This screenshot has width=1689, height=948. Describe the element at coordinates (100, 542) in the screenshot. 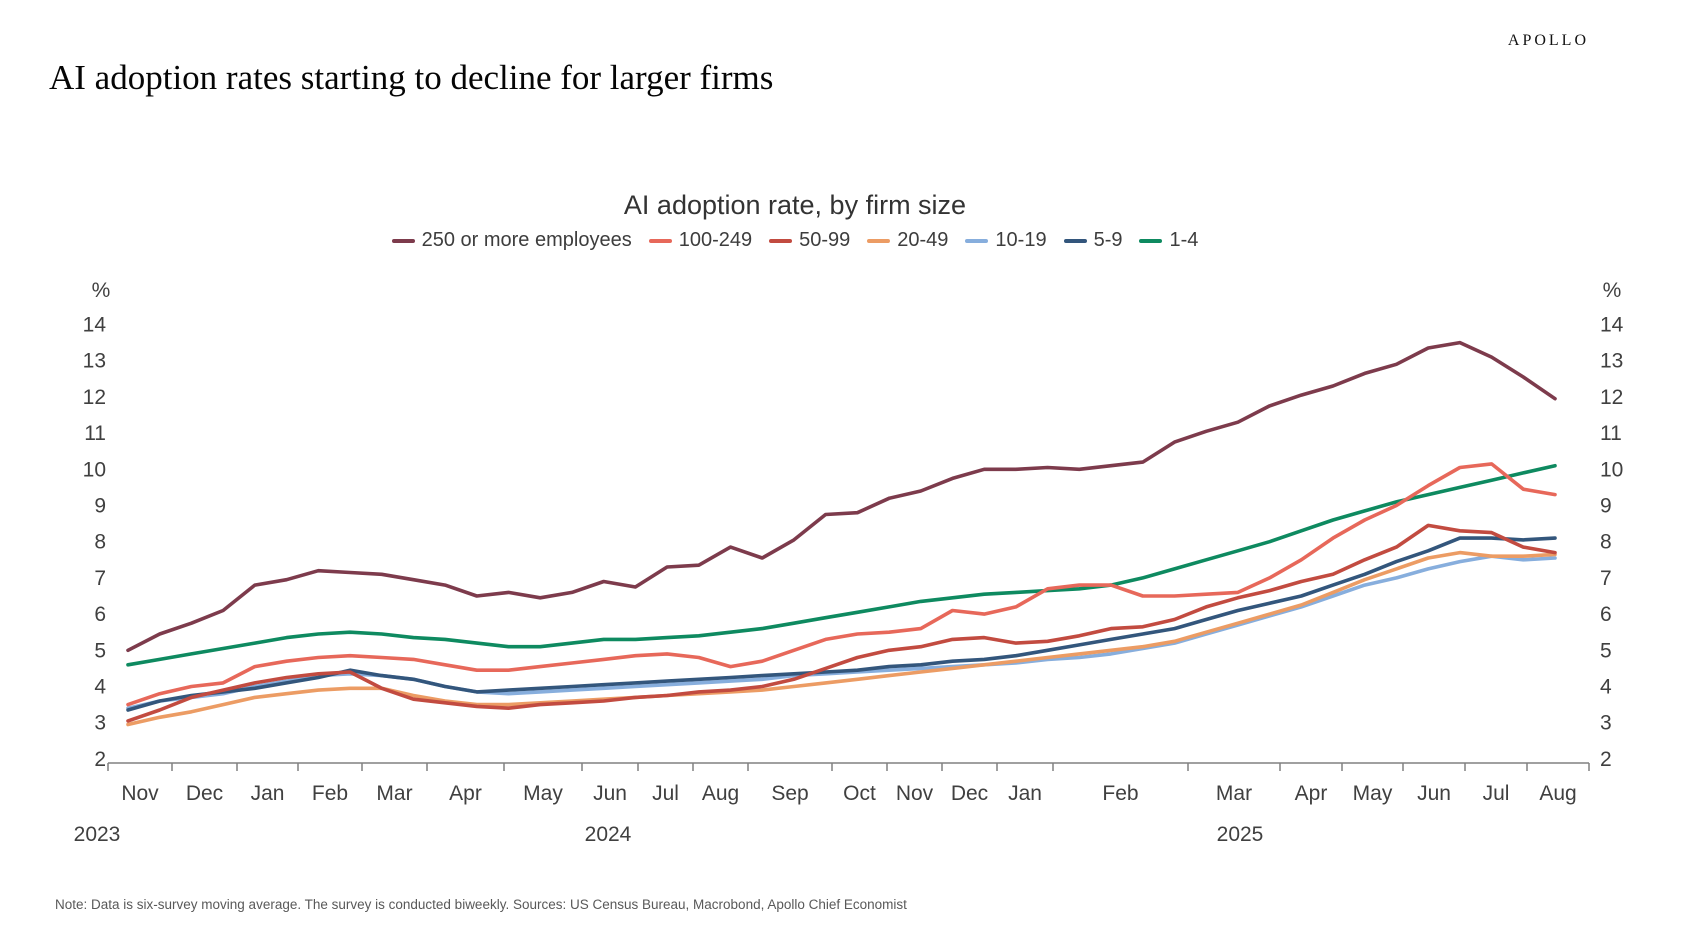

I see `y-tick-label-left: 8` at that location.